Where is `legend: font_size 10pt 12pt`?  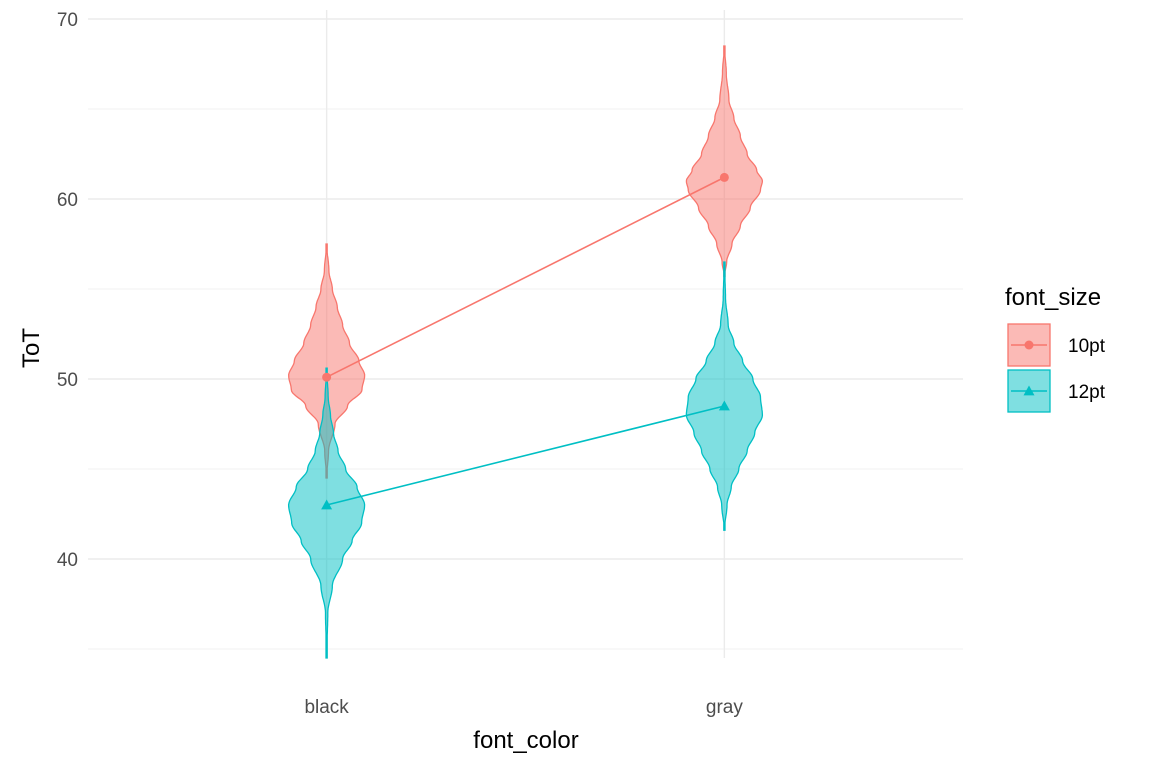 legend: font_size 10pt 12pt is located at coordinates (1055, 348).